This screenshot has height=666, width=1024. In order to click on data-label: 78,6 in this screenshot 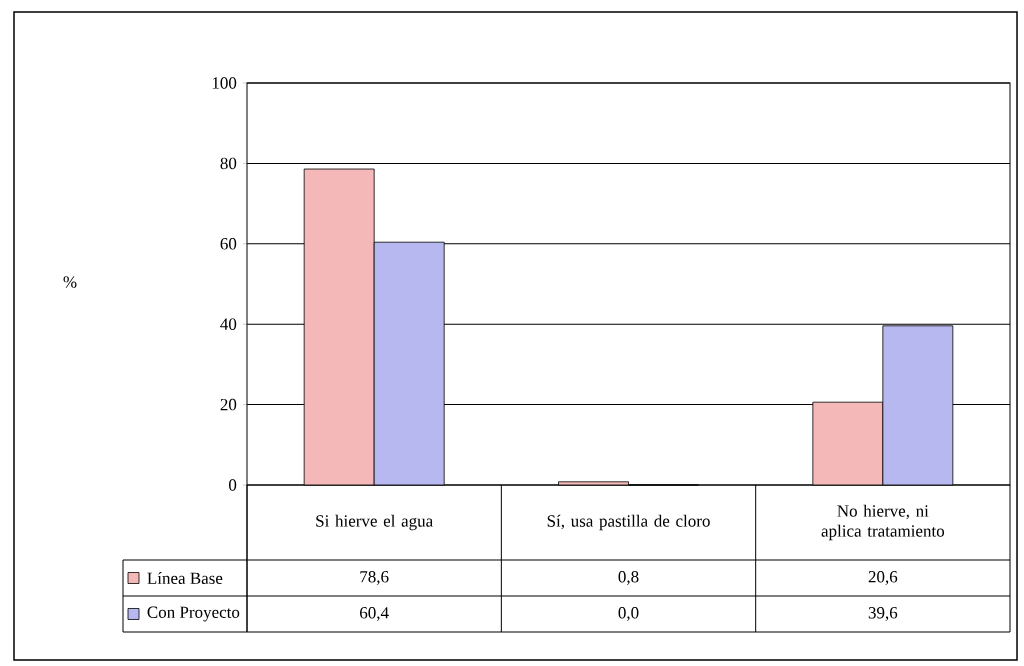, I will do `click(374, 578)`.